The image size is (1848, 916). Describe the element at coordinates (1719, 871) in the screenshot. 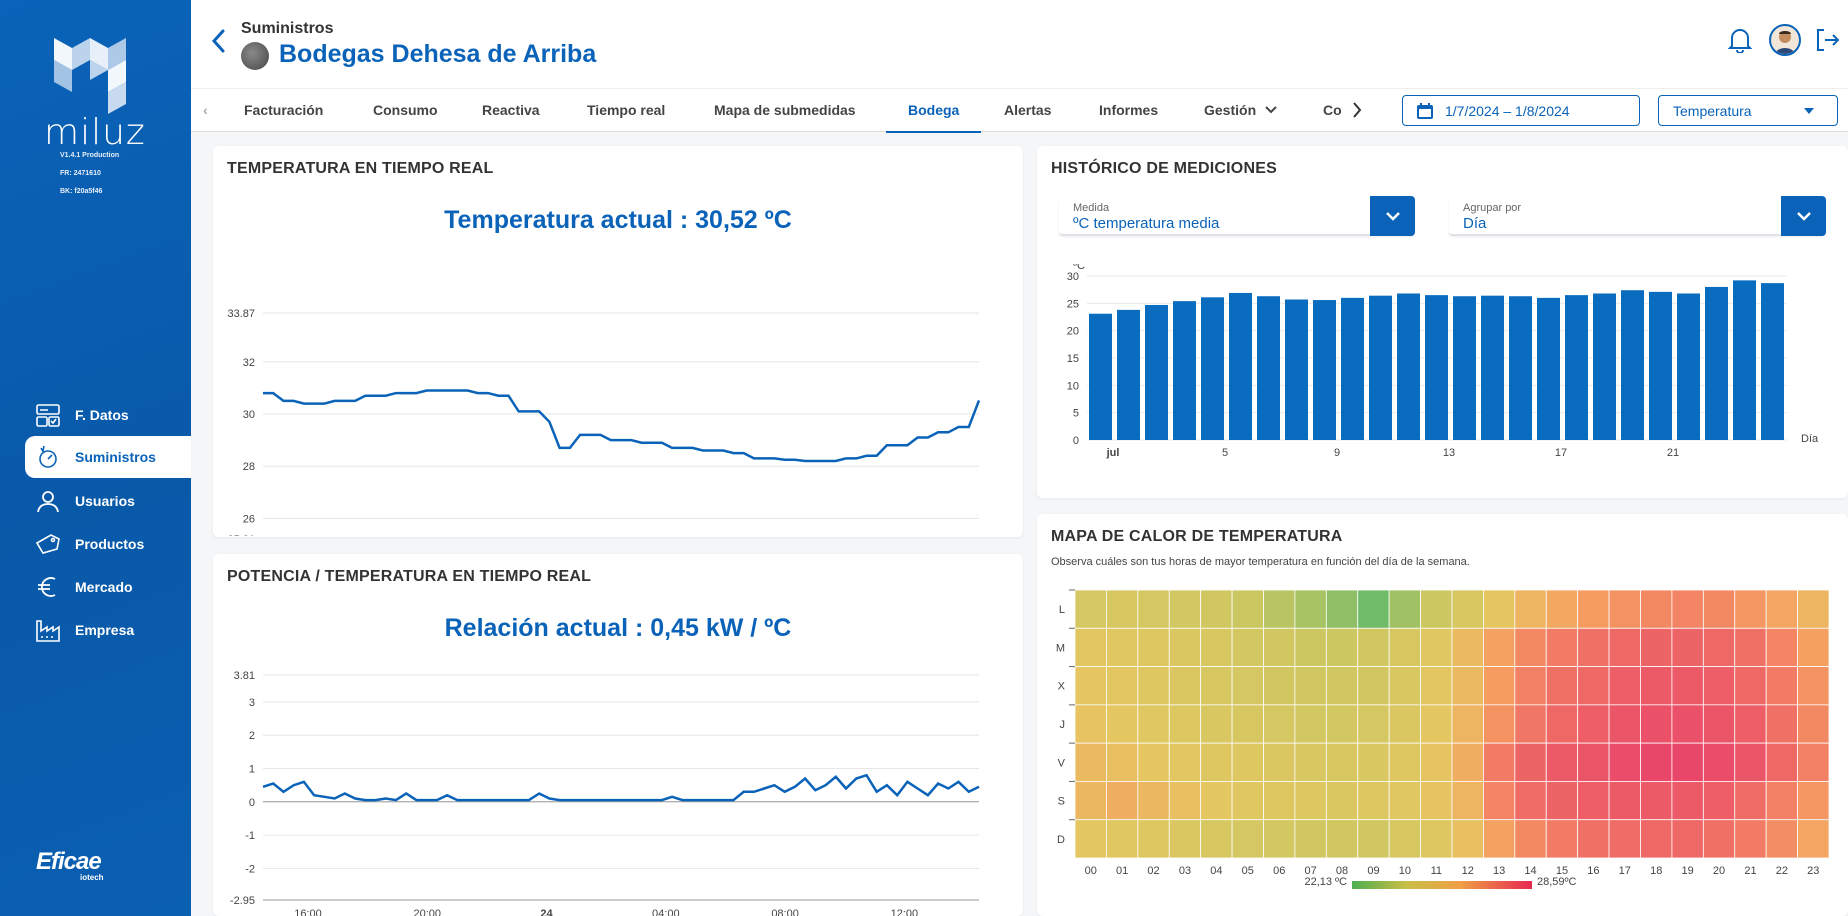

I see `col-label: 20` at that location.